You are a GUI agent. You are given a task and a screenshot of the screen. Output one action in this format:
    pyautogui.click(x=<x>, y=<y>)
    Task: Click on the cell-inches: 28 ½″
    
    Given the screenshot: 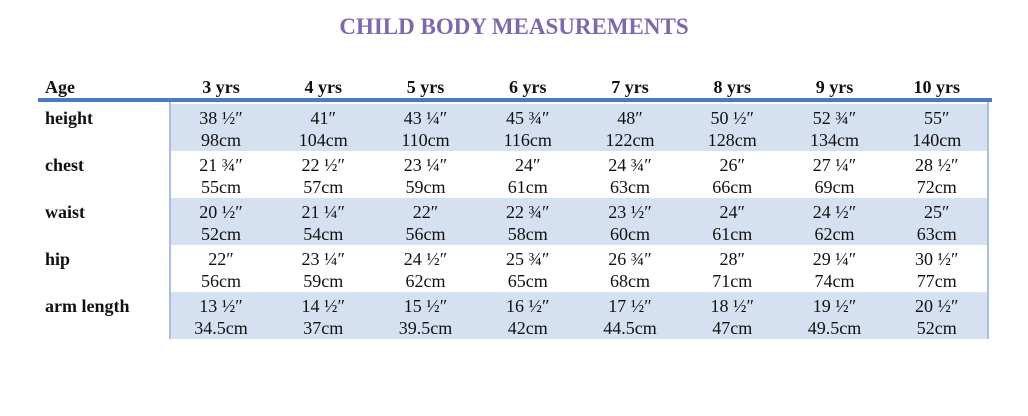 What is the action you would take?
    pyautogui.click(x=937, y=165)
    